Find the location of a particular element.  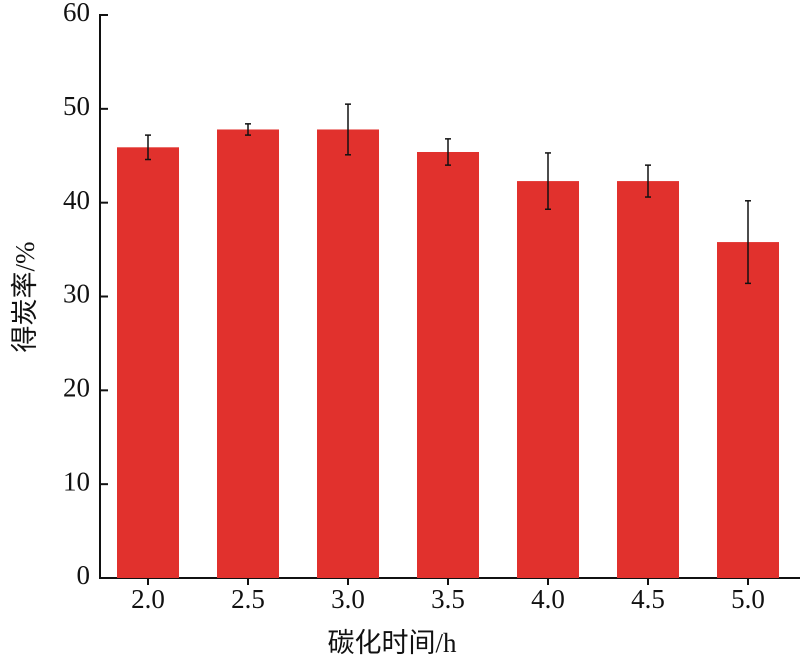

x-tick-label: 4.5 is located at coordinates (648, 599).